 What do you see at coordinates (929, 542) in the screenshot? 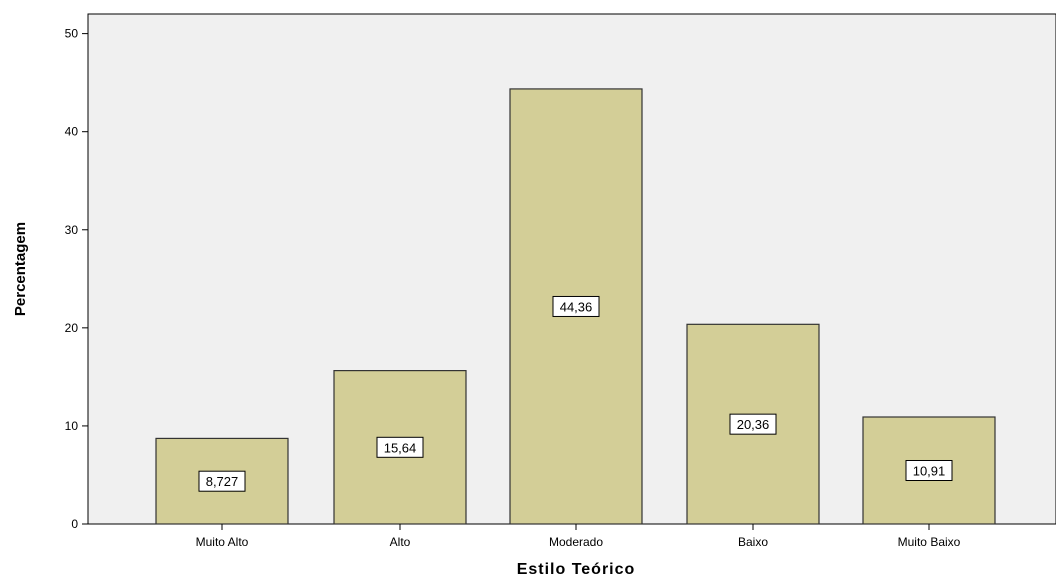
I see `x-tick-label: Muito Baixo` at bounding box center [929, 542].